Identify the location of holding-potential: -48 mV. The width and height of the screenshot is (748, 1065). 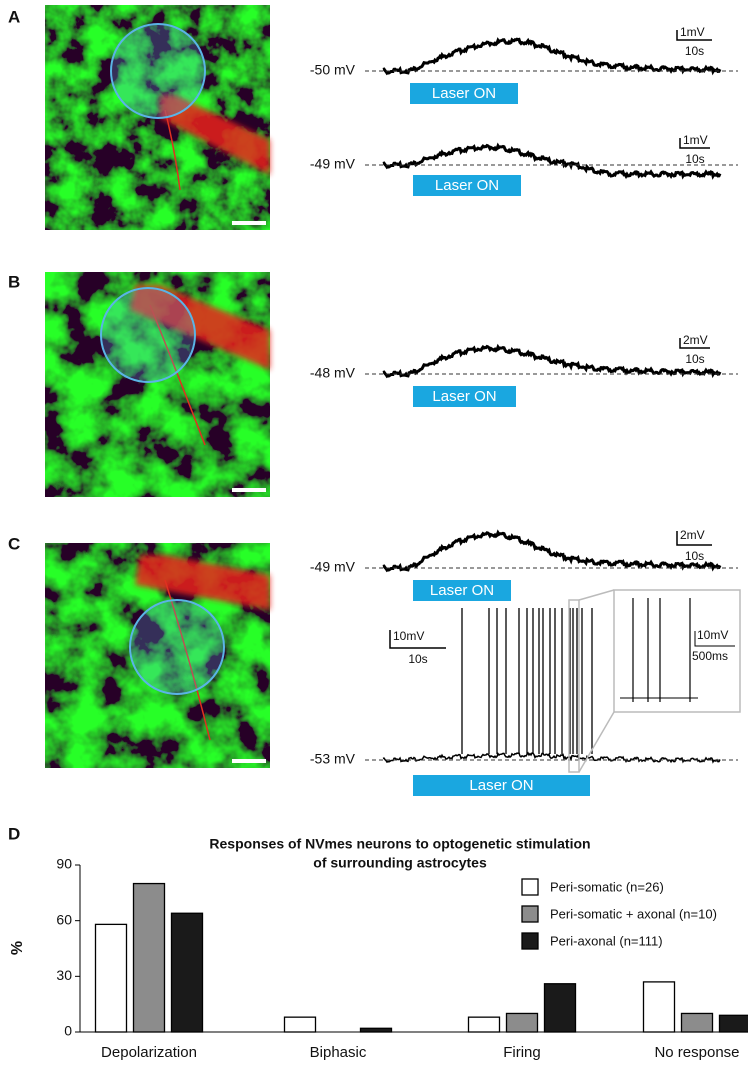
(333, 373).